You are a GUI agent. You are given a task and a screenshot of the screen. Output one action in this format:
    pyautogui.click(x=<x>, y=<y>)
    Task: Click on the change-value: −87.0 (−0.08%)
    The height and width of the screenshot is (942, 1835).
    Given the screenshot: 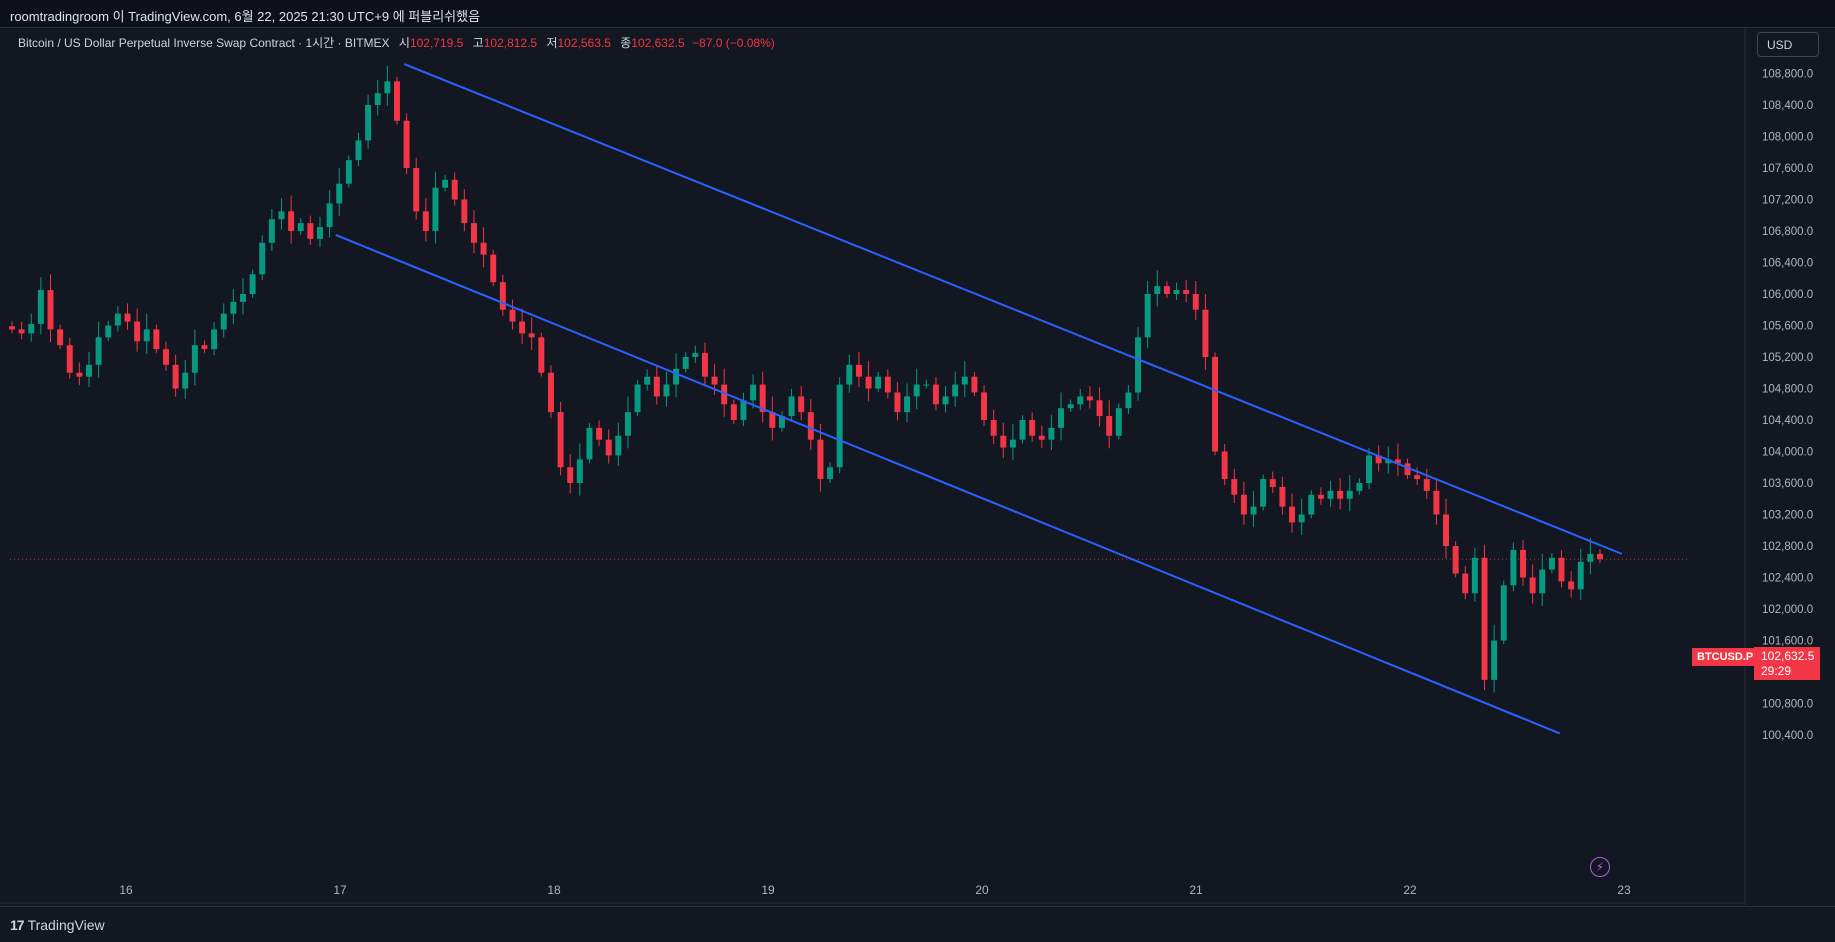 What is the action you would take?
    pyautogui.click(x=733, y=43)
    